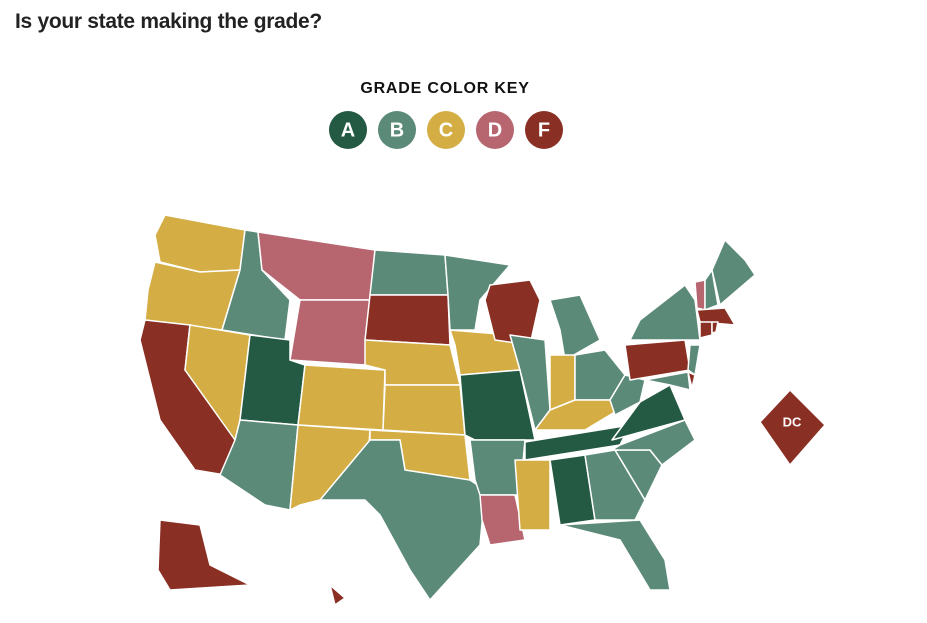  I want to click on key-letter: F, so click(544, 130).